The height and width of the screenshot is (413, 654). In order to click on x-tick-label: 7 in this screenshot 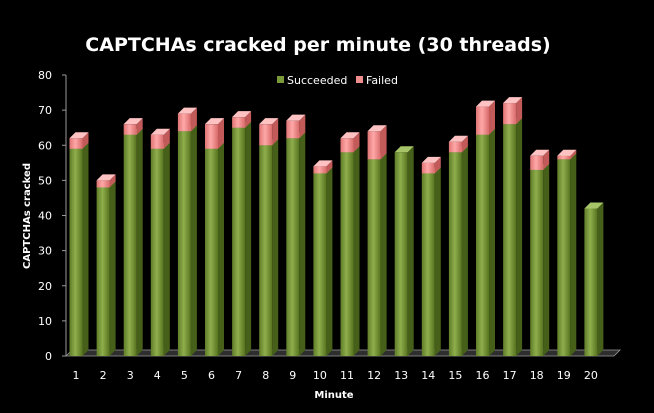, I will do `click(238, 375)`.